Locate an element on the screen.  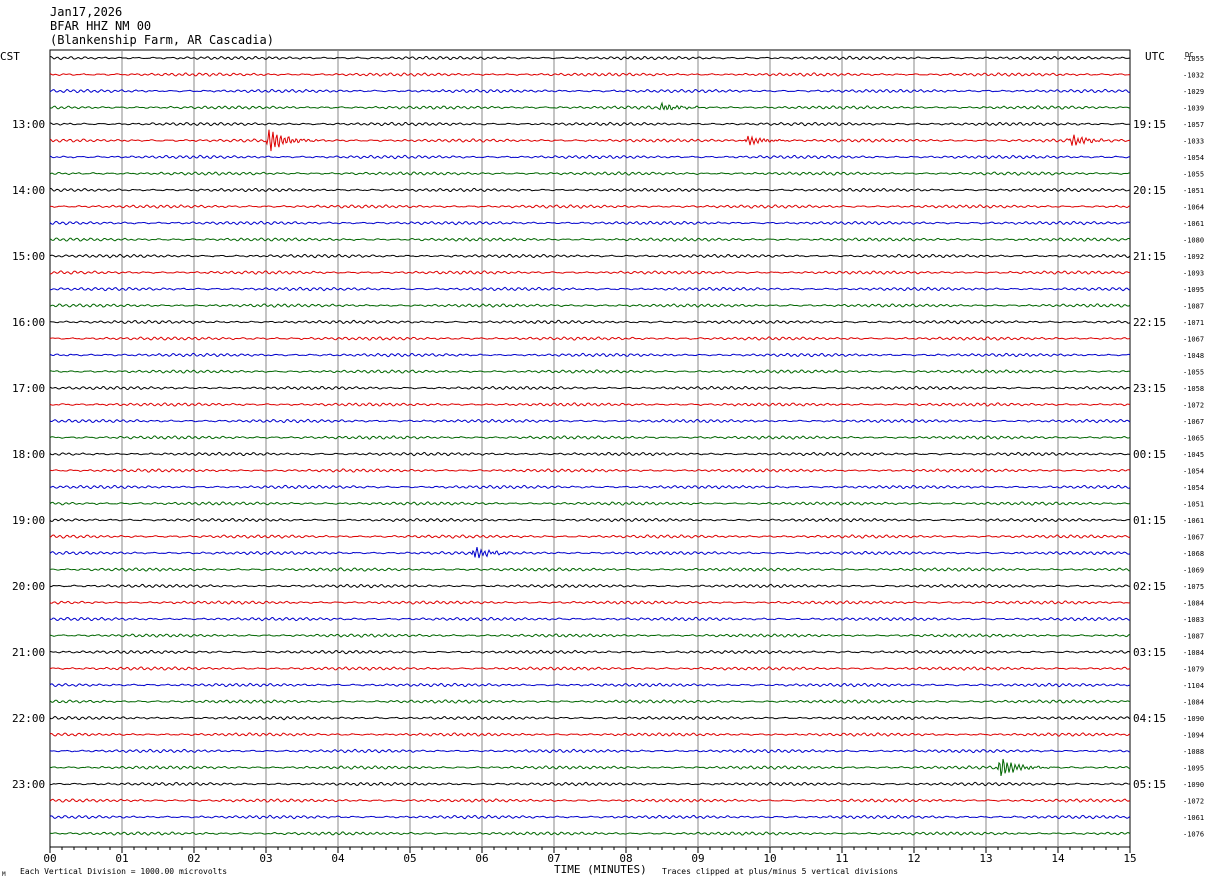
utc-hour-label: 00:15 is located at coordinates (1149, 454).